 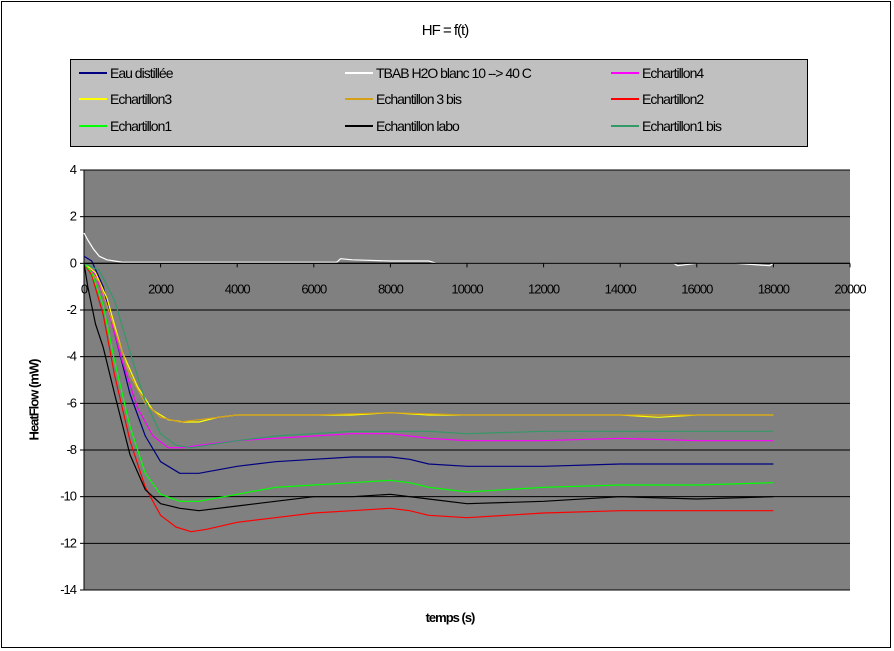 I want to click on legend-label-echantillon4: Echartillon4, so click(x=673, y=73).